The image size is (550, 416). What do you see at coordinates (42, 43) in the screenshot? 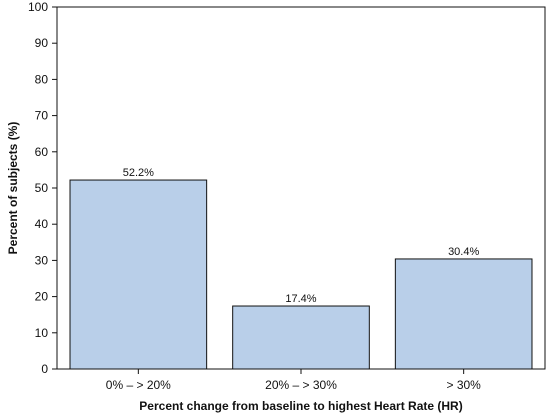
I see `y-tick-label: 90` at bounding box center [42, 43].